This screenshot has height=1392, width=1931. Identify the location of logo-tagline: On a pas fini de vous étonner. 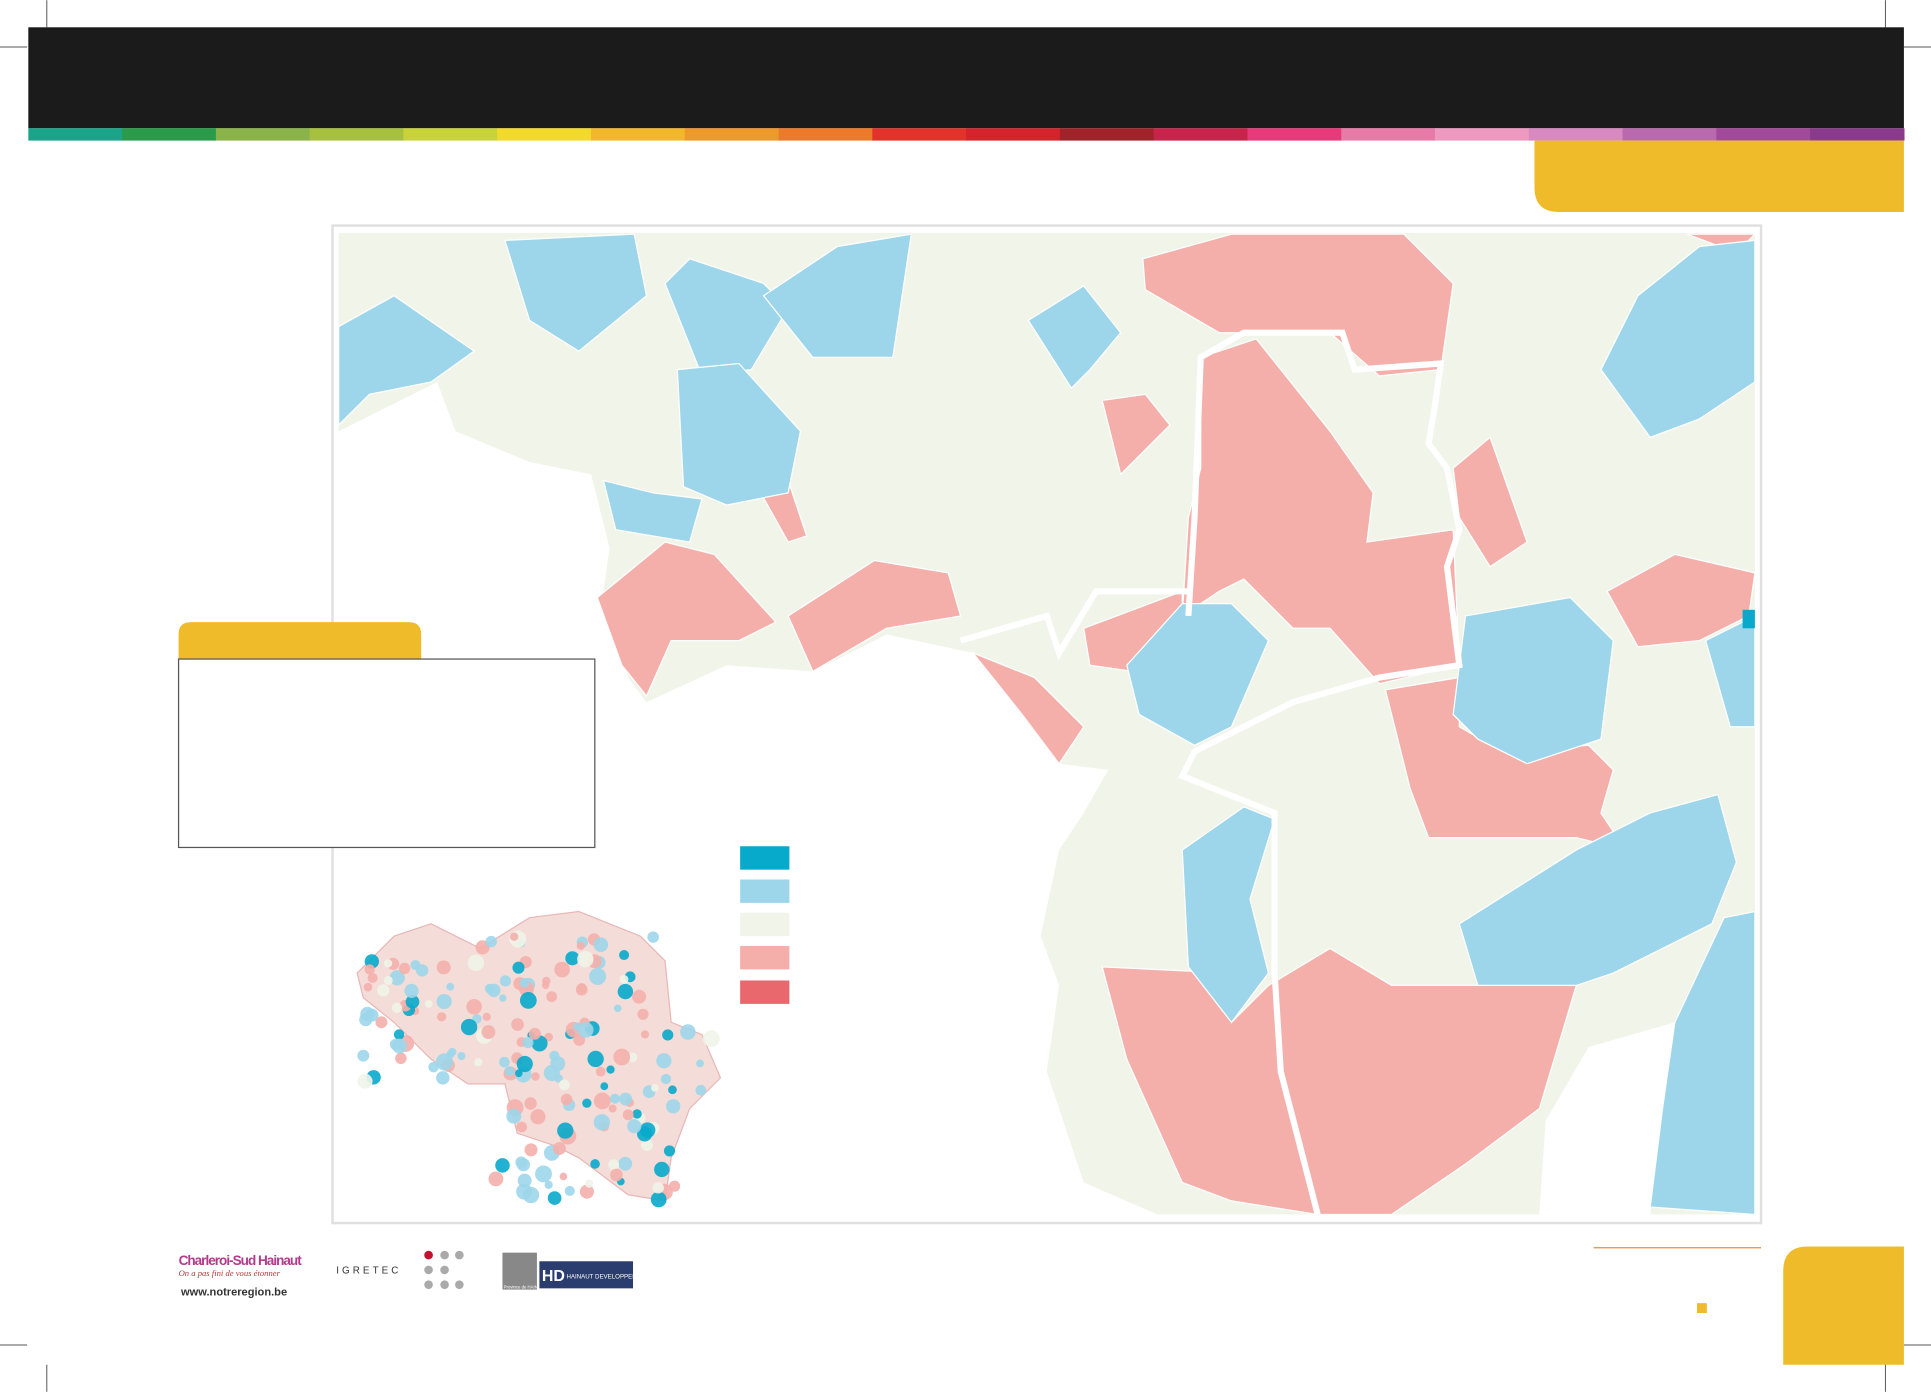
(230, 1273).